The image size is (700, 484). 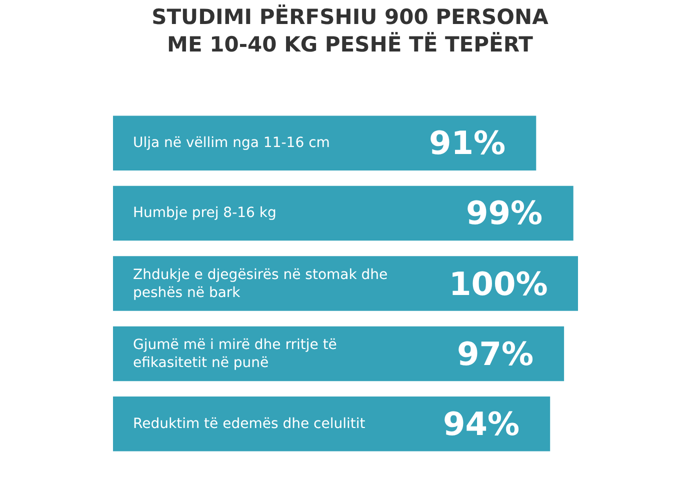 I want to click on data-label: 94%, so click(x=481, y=424).